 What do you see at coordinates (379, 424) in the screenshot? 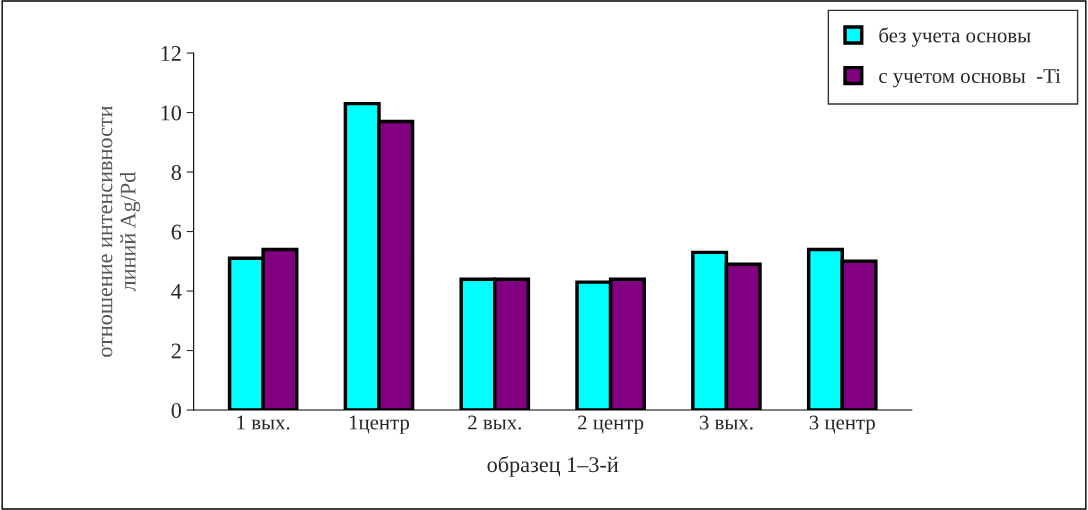
I see `x-tick-label: 1центр` at bounding box center [379, 424].